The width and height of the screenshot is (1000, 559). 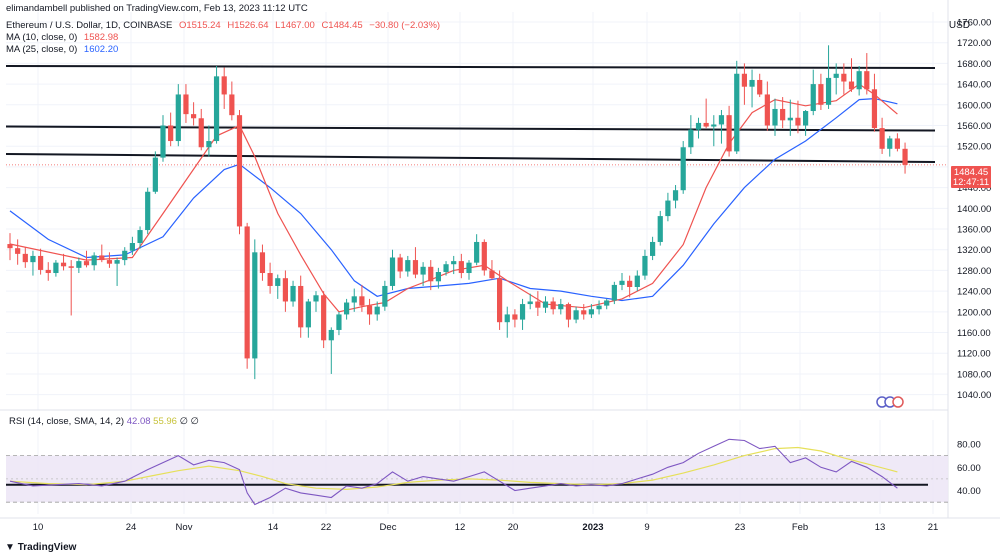 What do you see at coordinates (165, 421) in the screenshot?
I see `rsi-sma-value: 55.96` at bounding box center [165, 421].